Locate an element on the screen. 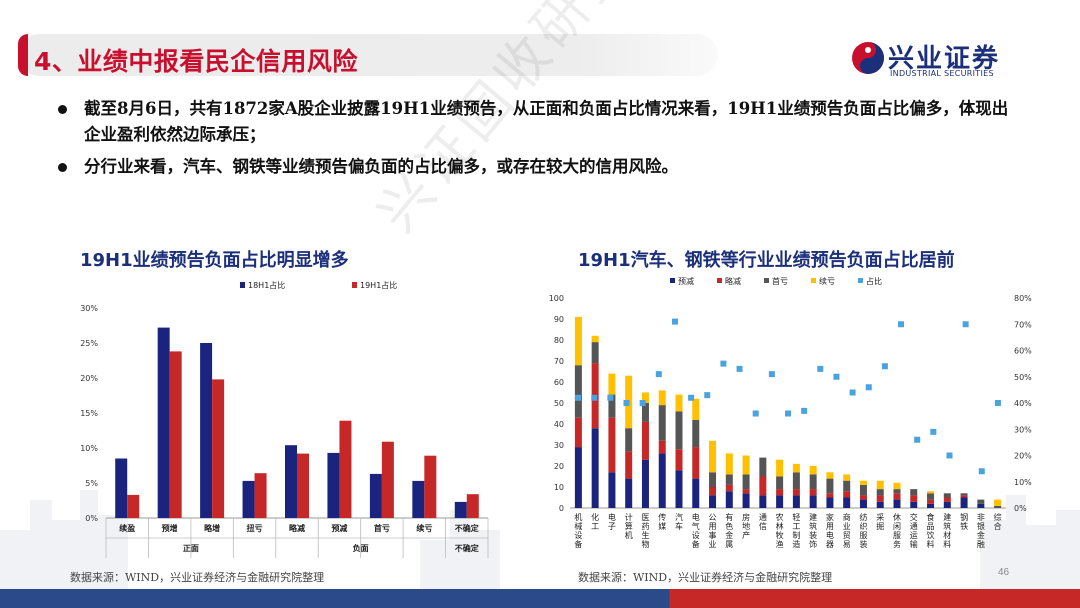  x-tick-label: 业 is located at coordinates (847, 526).